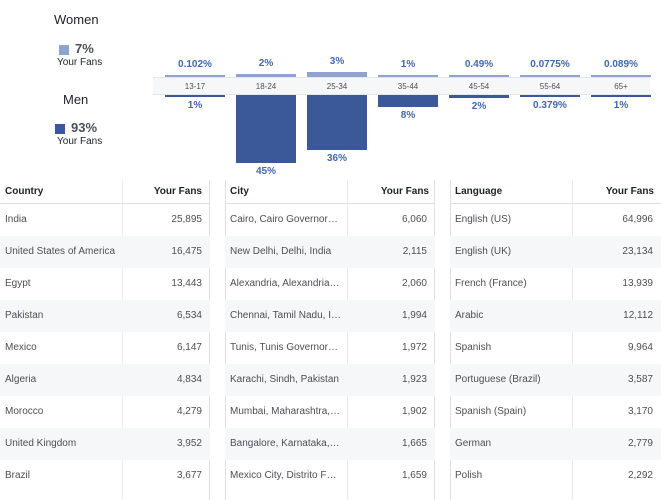  Describe the element at coordinates (284, 379) in the screenshot. I see `city-name-cell: Karachi, Sindh, Pakistan` at that location.